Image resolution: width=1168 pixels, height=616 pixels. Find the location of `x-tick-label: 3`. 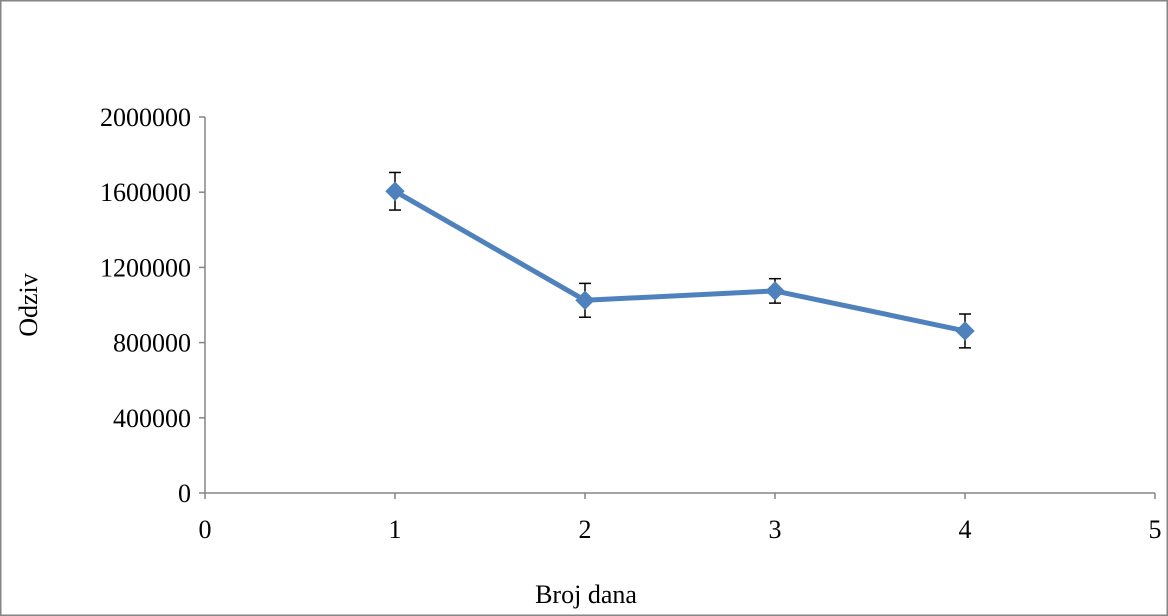

x-tick-label: 3 is located at coordinates (775, 529).